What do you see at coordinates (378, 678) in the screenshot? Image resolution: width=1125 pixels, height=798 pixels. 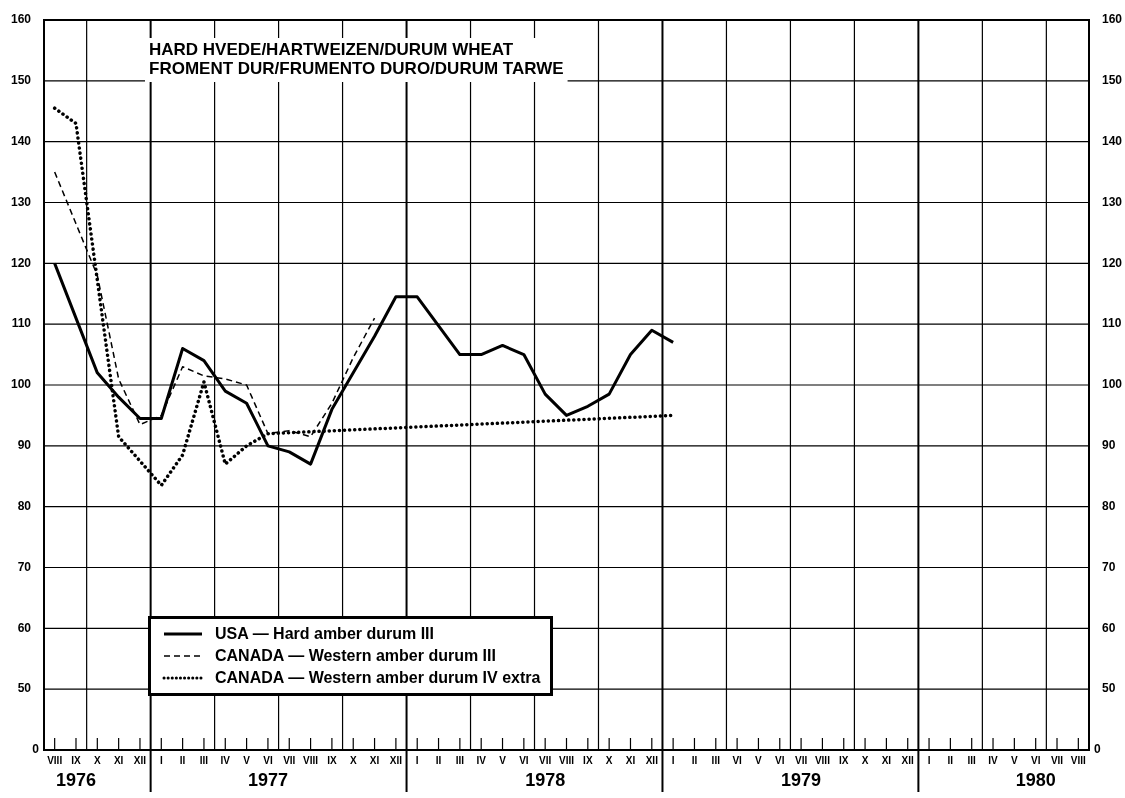 I see `legend-label: CANADA — Western amber durum IV extra` at bounding box center [378, 678].